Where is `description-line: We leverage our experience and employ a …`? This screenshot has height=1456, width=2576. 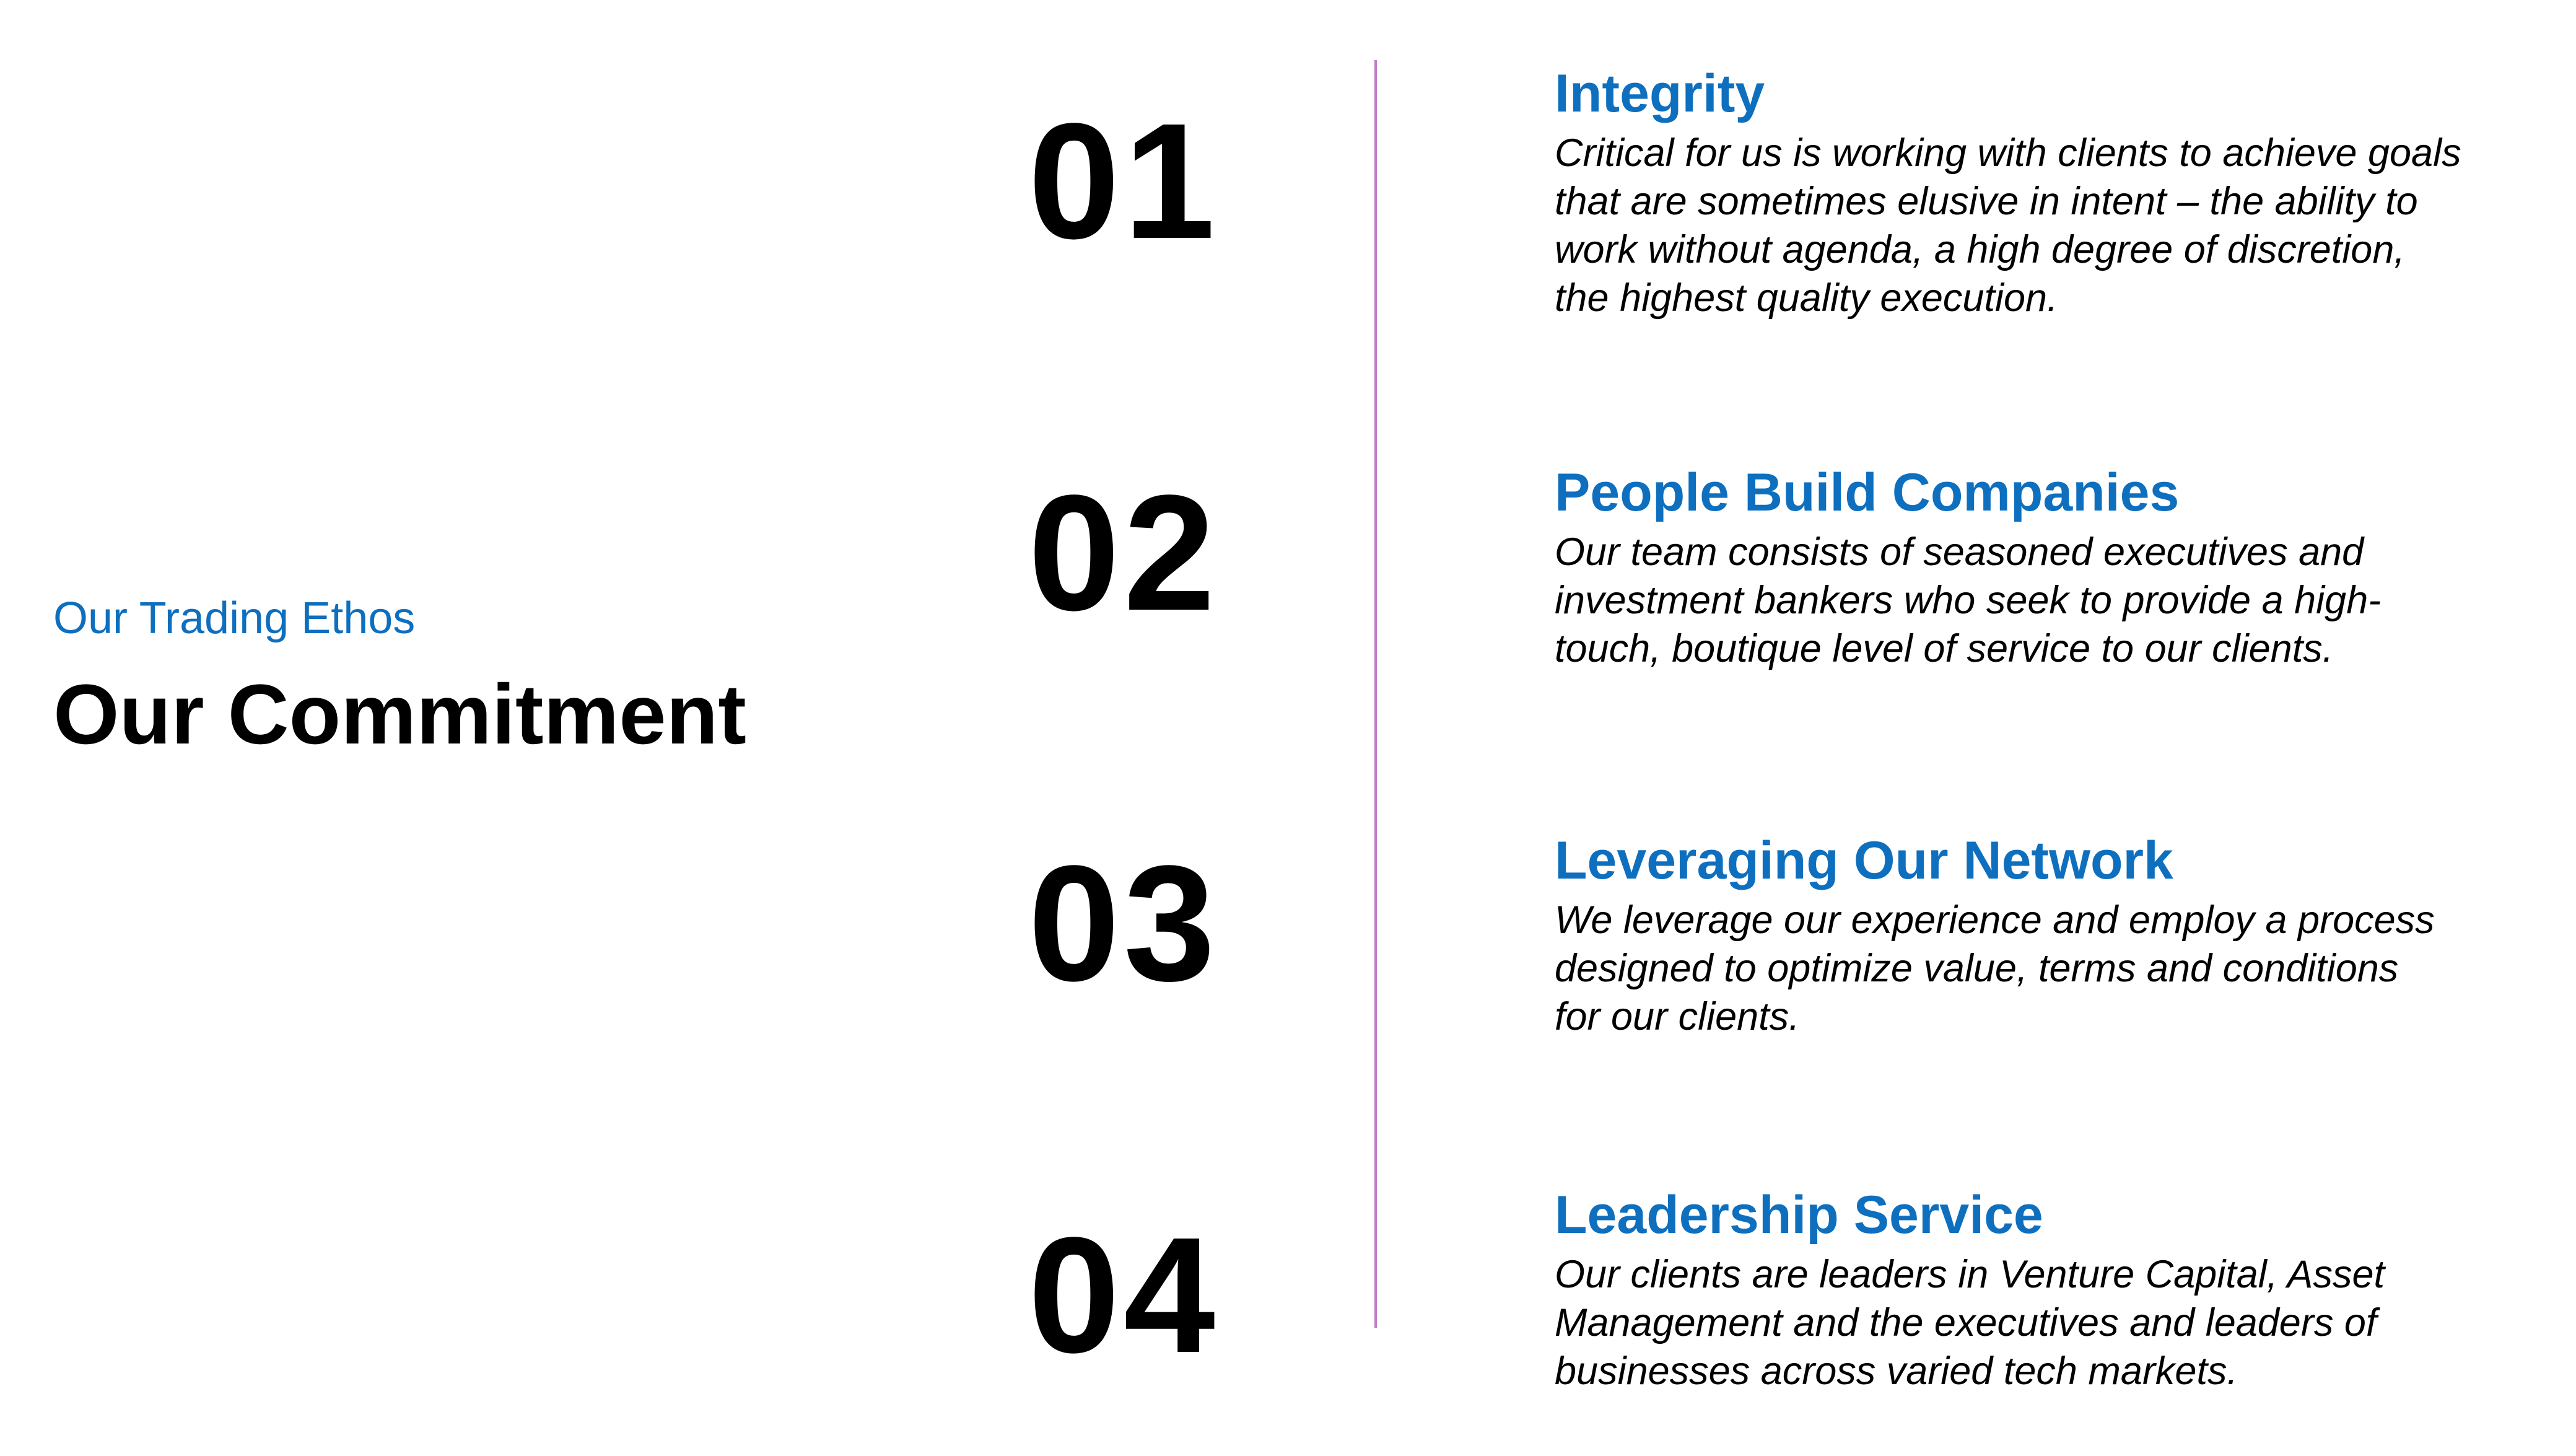
description-line: We leverage our experience and employ a … is located at coordinates (1995, 920).